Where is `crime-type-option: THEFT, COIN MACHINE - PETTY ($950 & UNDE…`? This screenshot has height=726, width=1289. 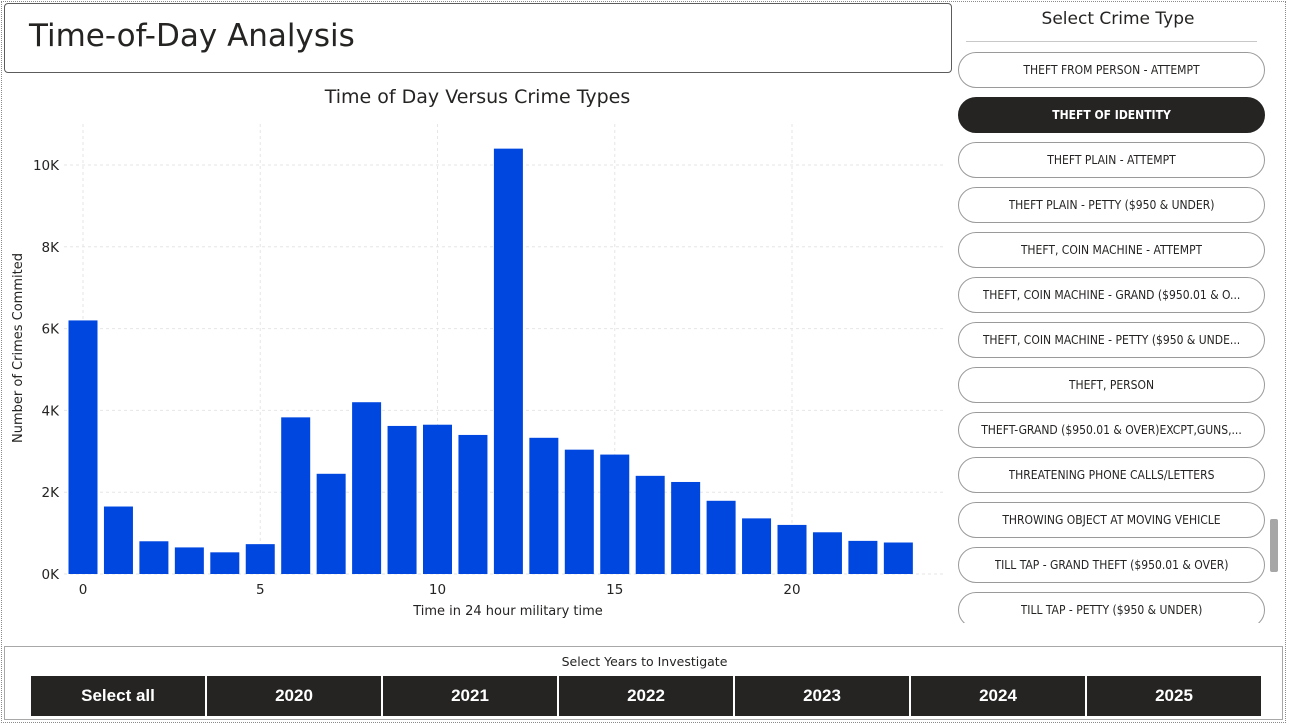 crime-type-option: THEFT, COIN MACHINE - PETTY ($950 & UNDE… is located at coordinates (1111, 340).